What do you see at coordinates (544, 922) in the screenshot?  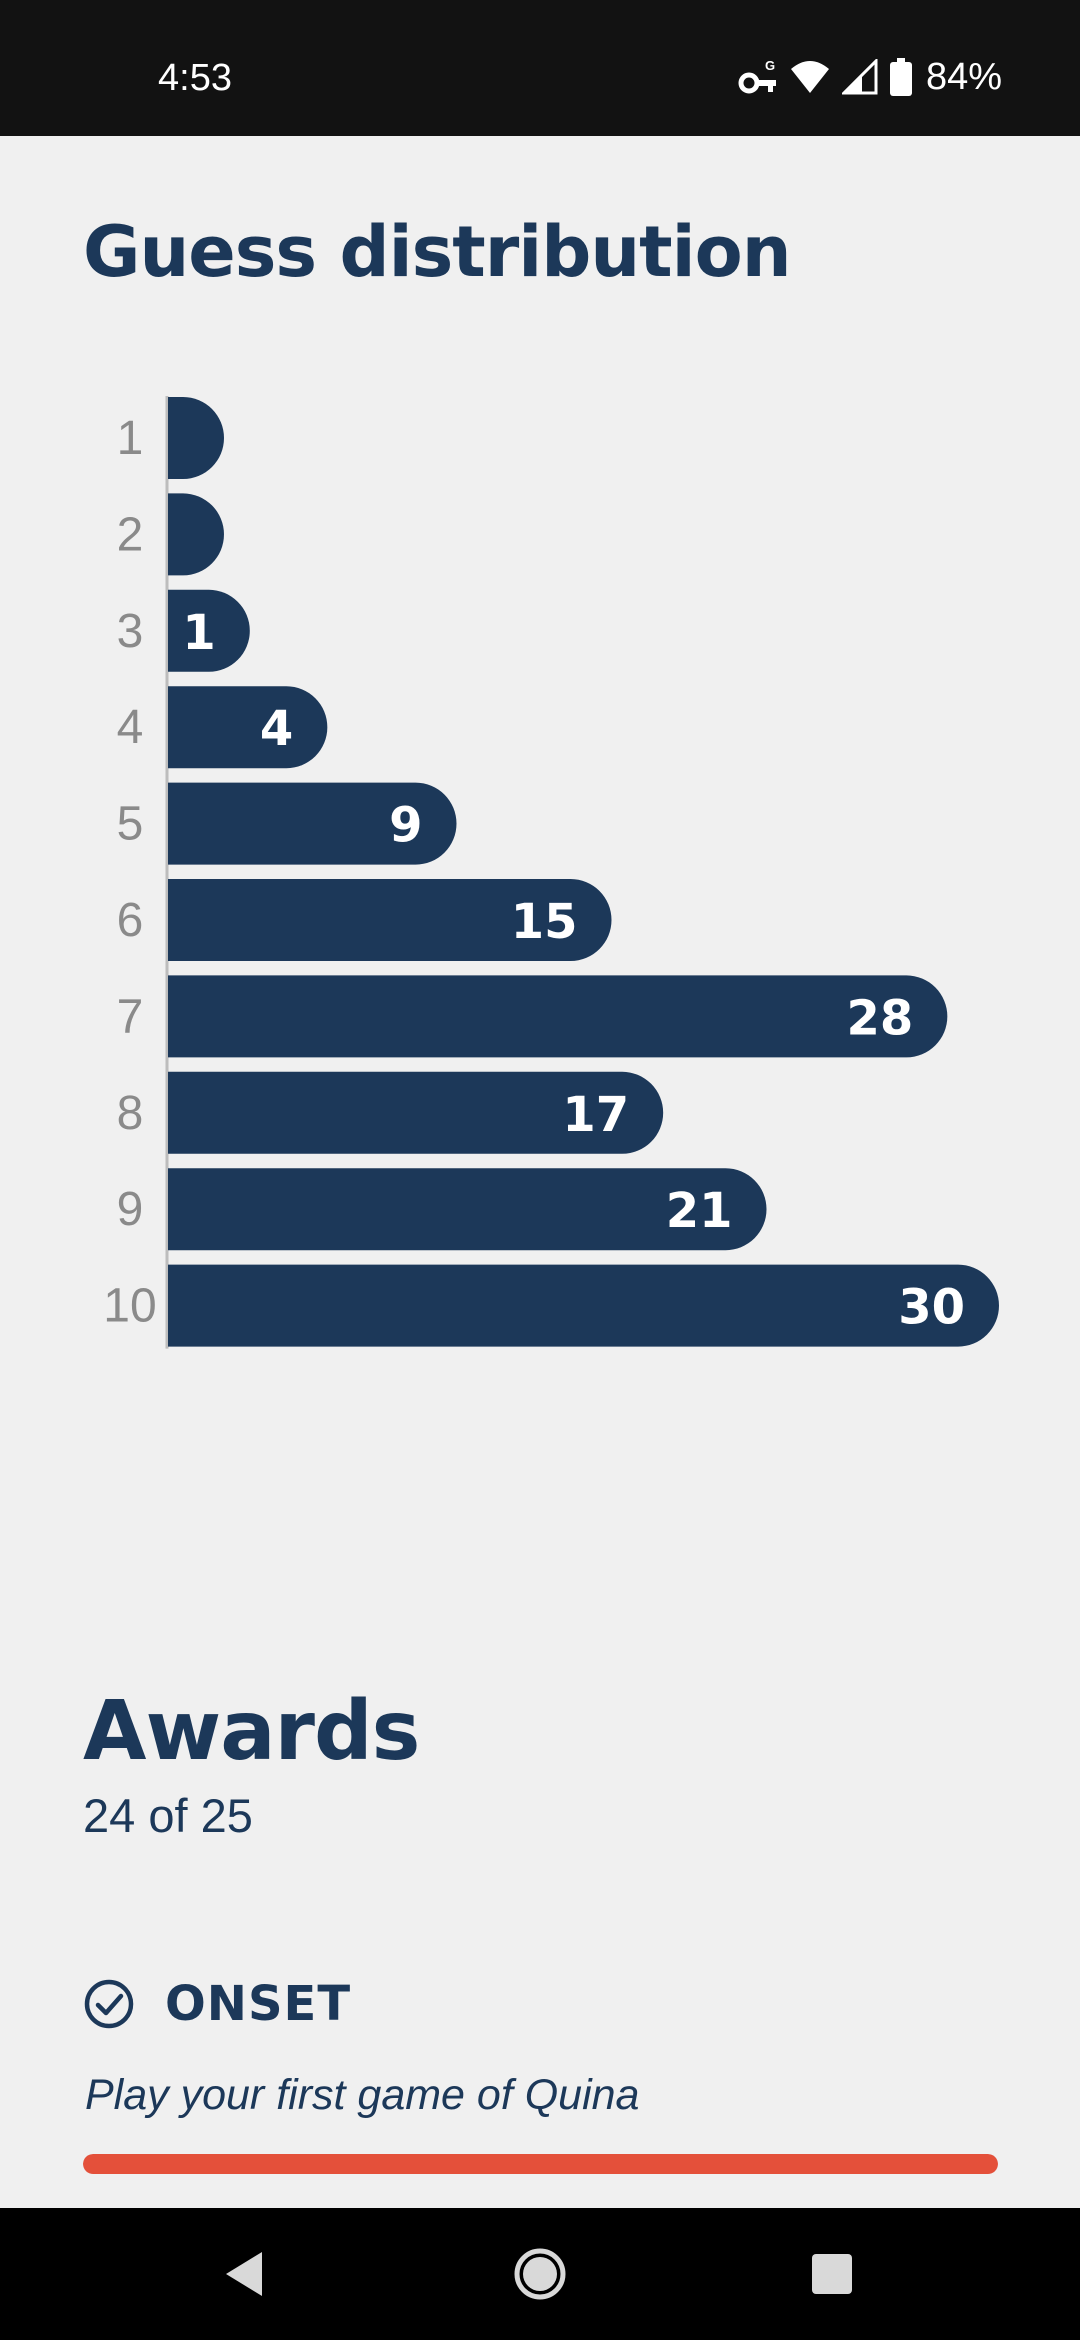 I see `chart-value-label: 15` at bounding box center [544, 922].